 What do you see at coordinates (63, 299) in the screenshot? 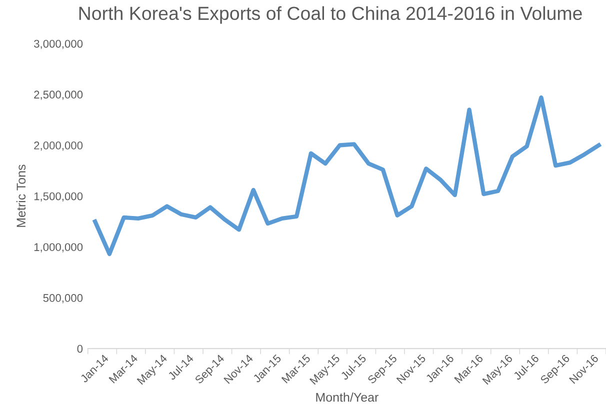
I see `y-tick-label: 500,000` at bounding box center [63, 299].